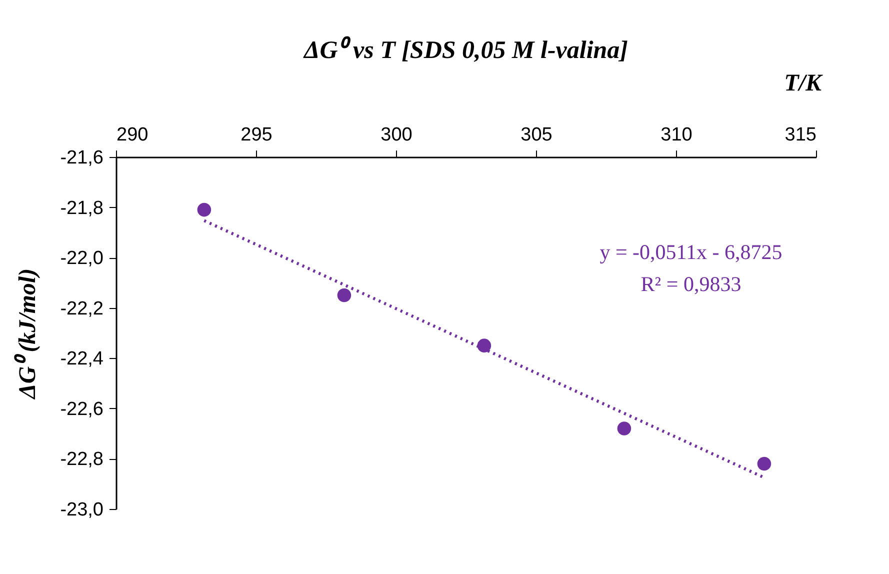 The image size is (889, 574). What do you see at coordinates (256, 135) in the screenshot?
I see `x-tick-label: 295` at bounding box center [256, 135].